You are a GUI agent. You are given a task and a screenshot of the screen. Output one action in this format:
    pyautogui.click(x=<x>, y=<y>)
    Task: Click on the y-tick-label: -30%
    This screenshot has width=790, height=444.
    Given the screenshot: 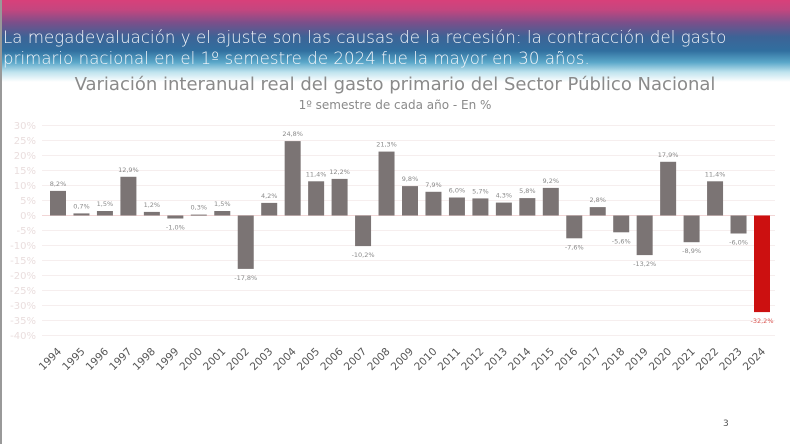 What is the action you would take?
    pyautogui.click(x=23, y=306)
    